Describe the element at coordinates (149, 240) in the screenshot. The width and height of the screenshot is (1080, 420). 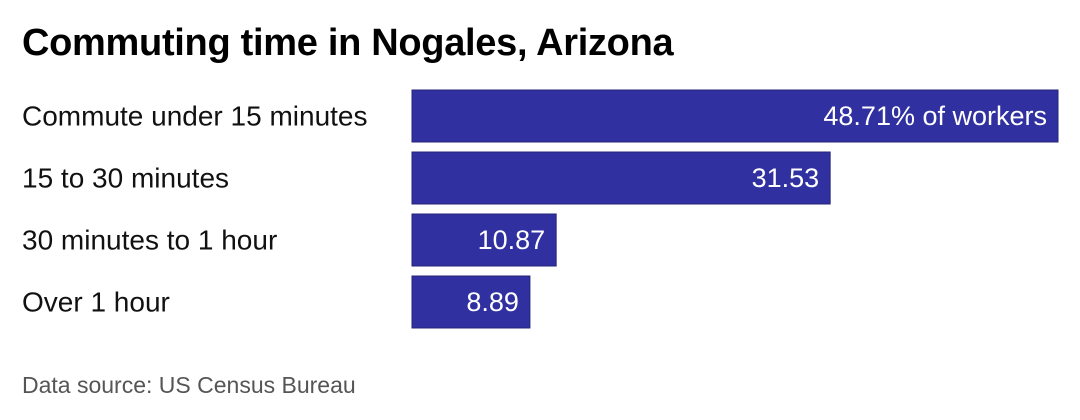
I see `category-label-3: 30 minutes to 1 hour` at that location.